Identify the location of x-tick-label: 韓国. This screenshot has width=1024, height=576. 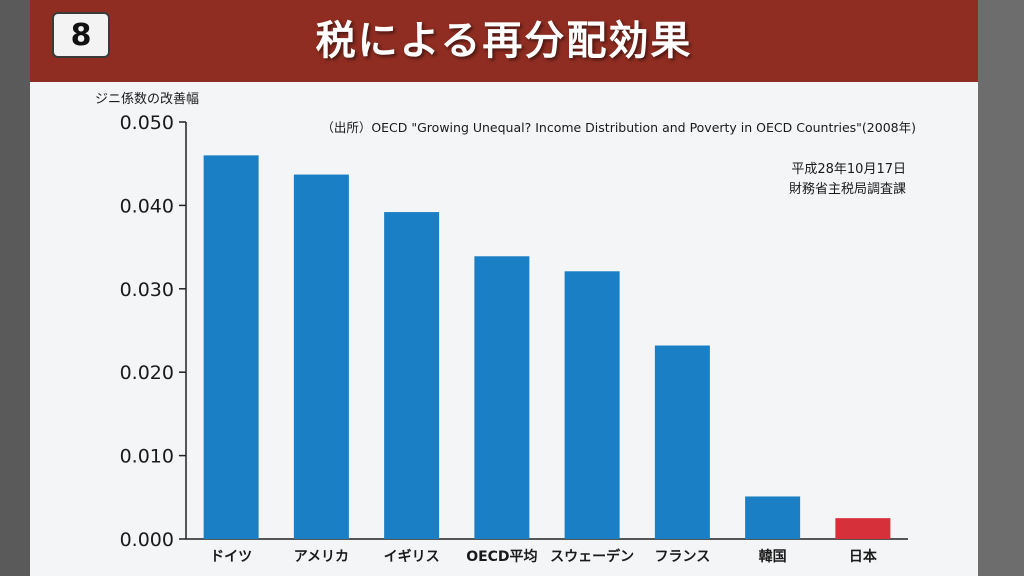
(773, 556).